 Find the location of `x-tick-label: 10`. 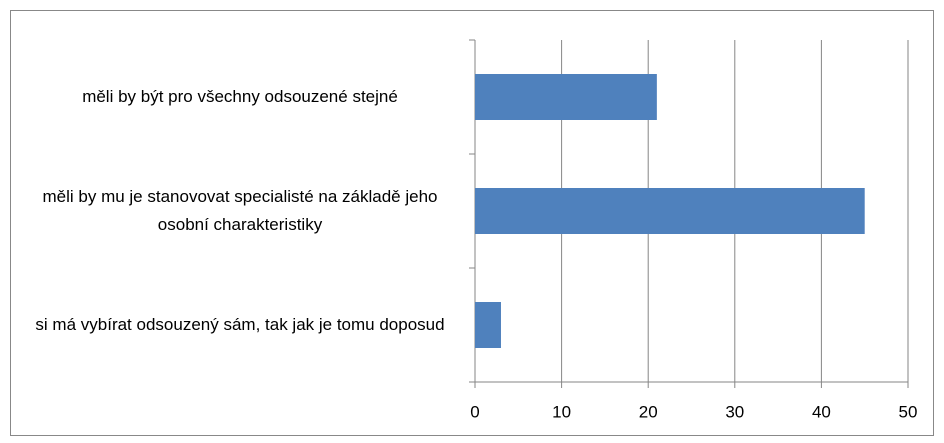

x-tick-label: 10 is located at coordinates (561, 411).